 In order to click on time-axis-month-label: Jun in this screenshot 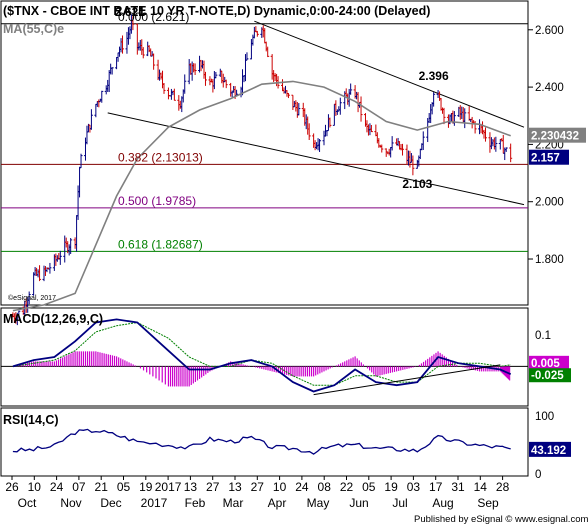, I will do `click(358, 503)`.